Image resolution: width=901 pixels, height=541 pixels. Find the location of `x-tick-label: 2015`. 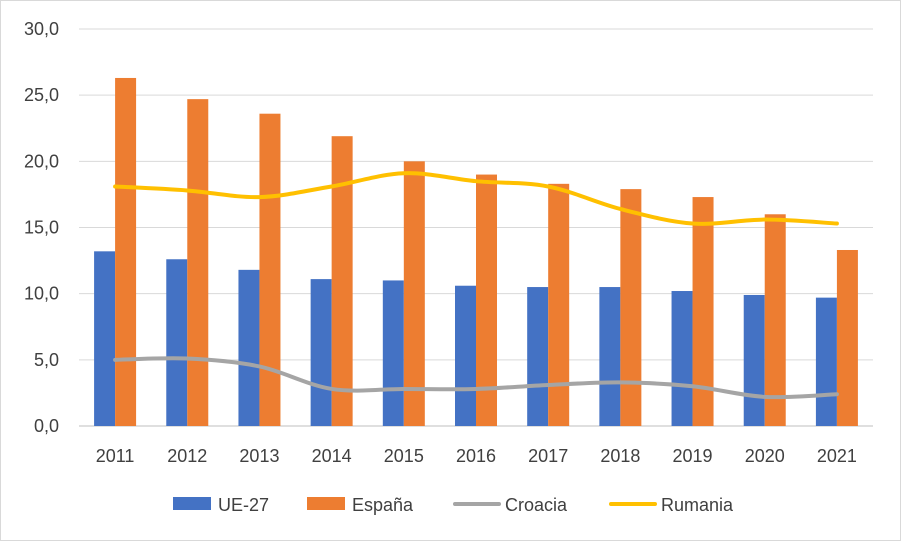

x-tick-label: 2015 is located at coordinates (404, 456).